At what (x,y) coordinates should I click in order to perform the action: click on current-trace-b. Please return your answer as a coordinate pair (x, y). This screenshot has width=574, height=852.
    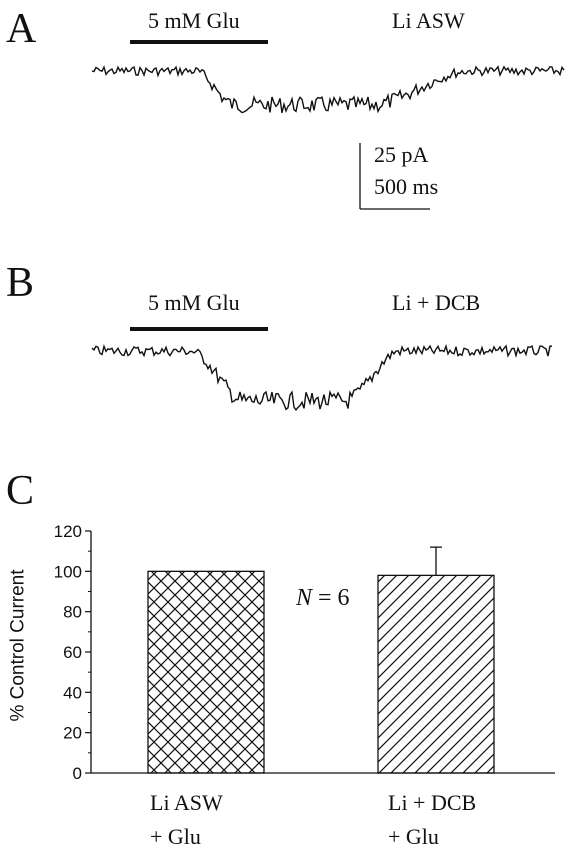
    Looking at the image, I should click on (322, 377).